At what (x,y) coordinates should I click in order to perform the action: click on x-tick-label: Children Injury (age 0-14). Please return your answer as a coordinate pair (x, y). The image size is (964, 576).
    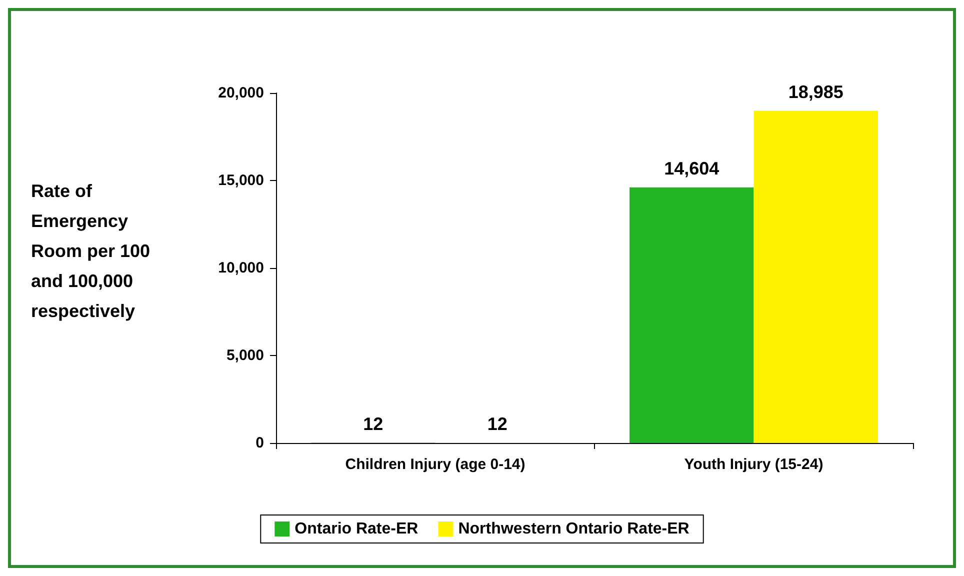
    Looking at the image, I should click on (435, 464).